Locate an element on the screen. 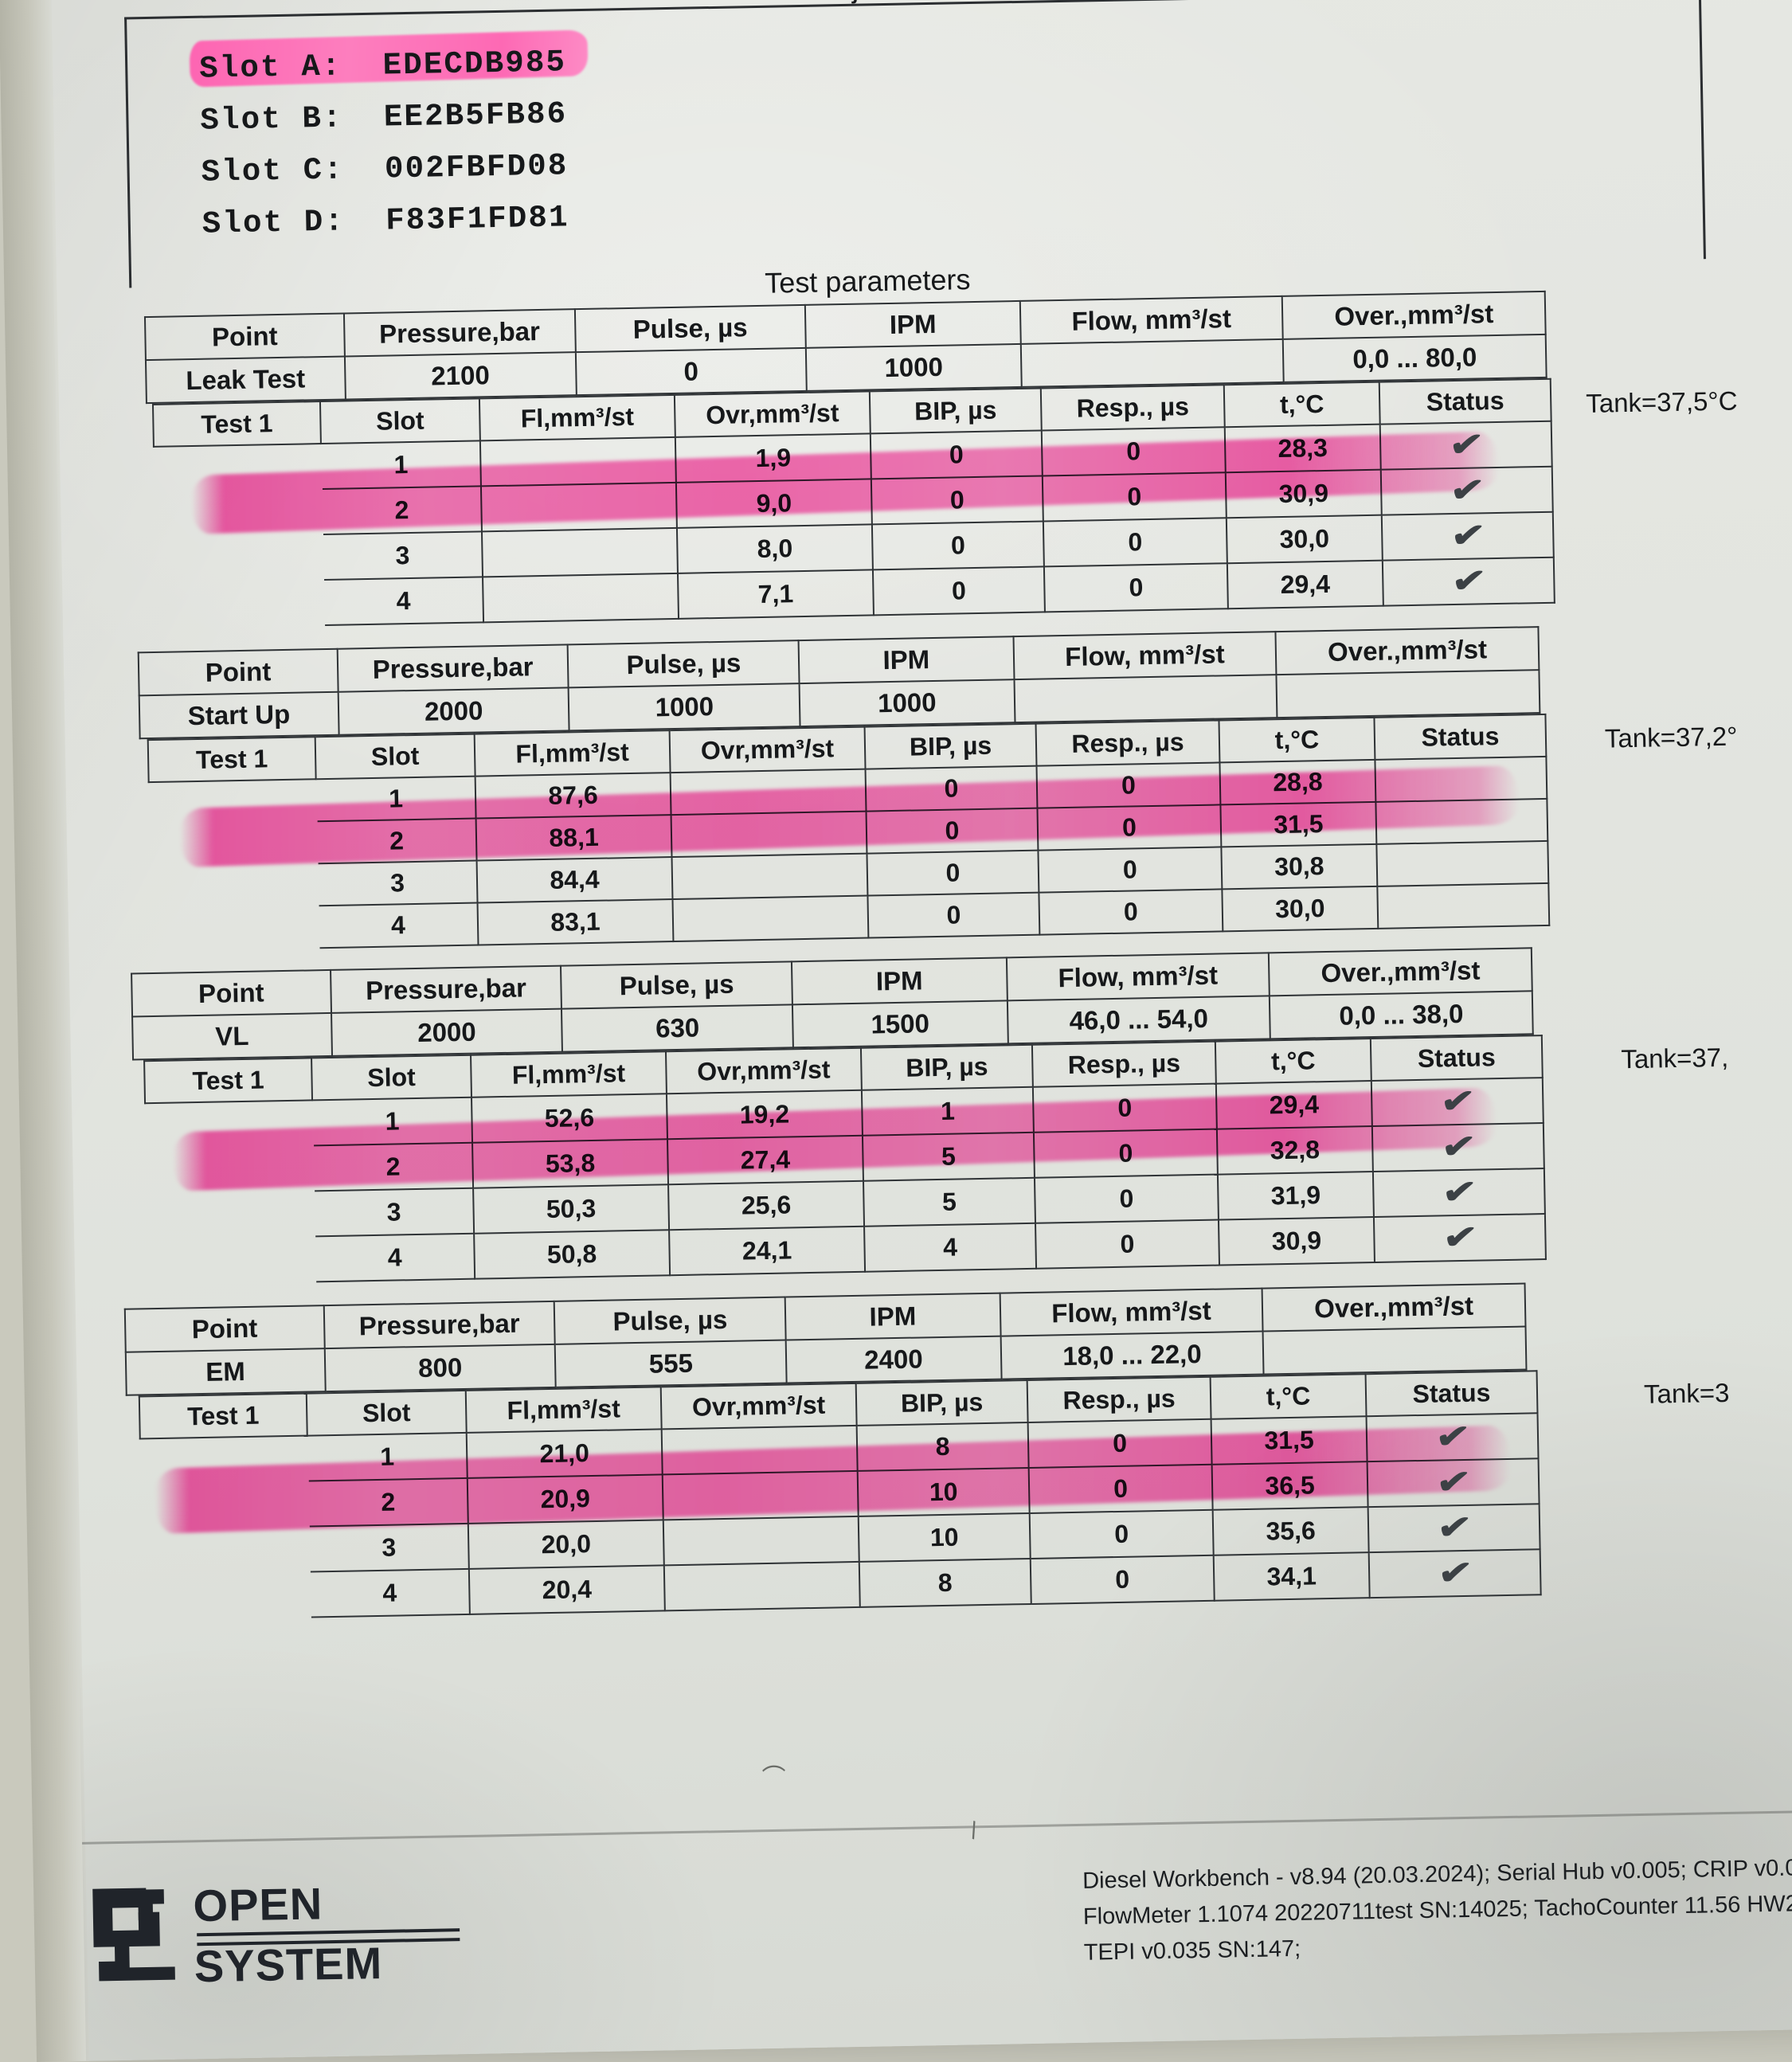 The width and height of the screenshot is (1792, 2062). cell-temp: 34,1 is located at coordinates (1291, 1576).